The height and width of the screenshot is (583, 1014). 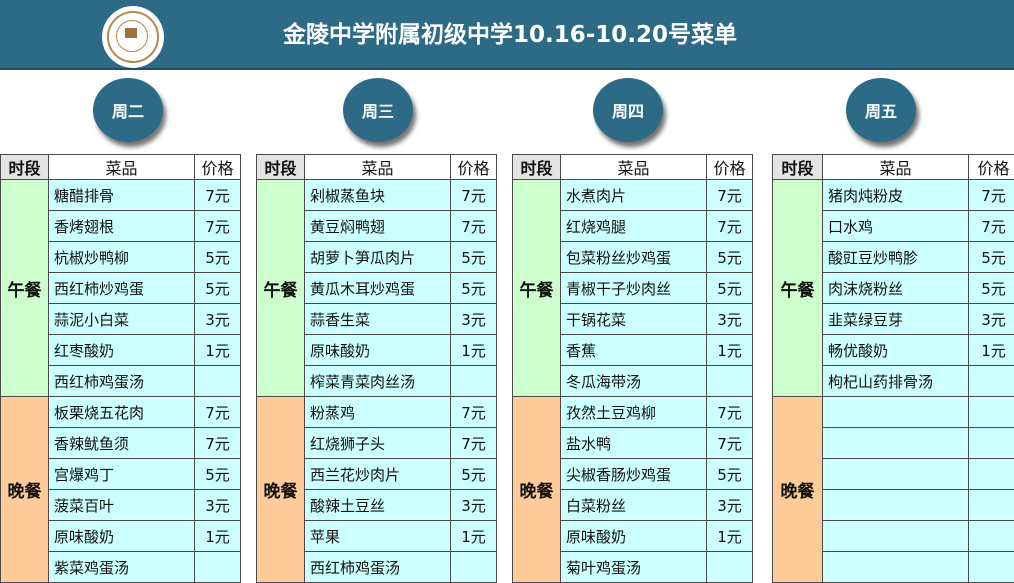 What do you see at coordinates (634, 412) in the screenshot?
I see `dish-name: 孜然土豆鸡柳` at bounding box center [634, 412].